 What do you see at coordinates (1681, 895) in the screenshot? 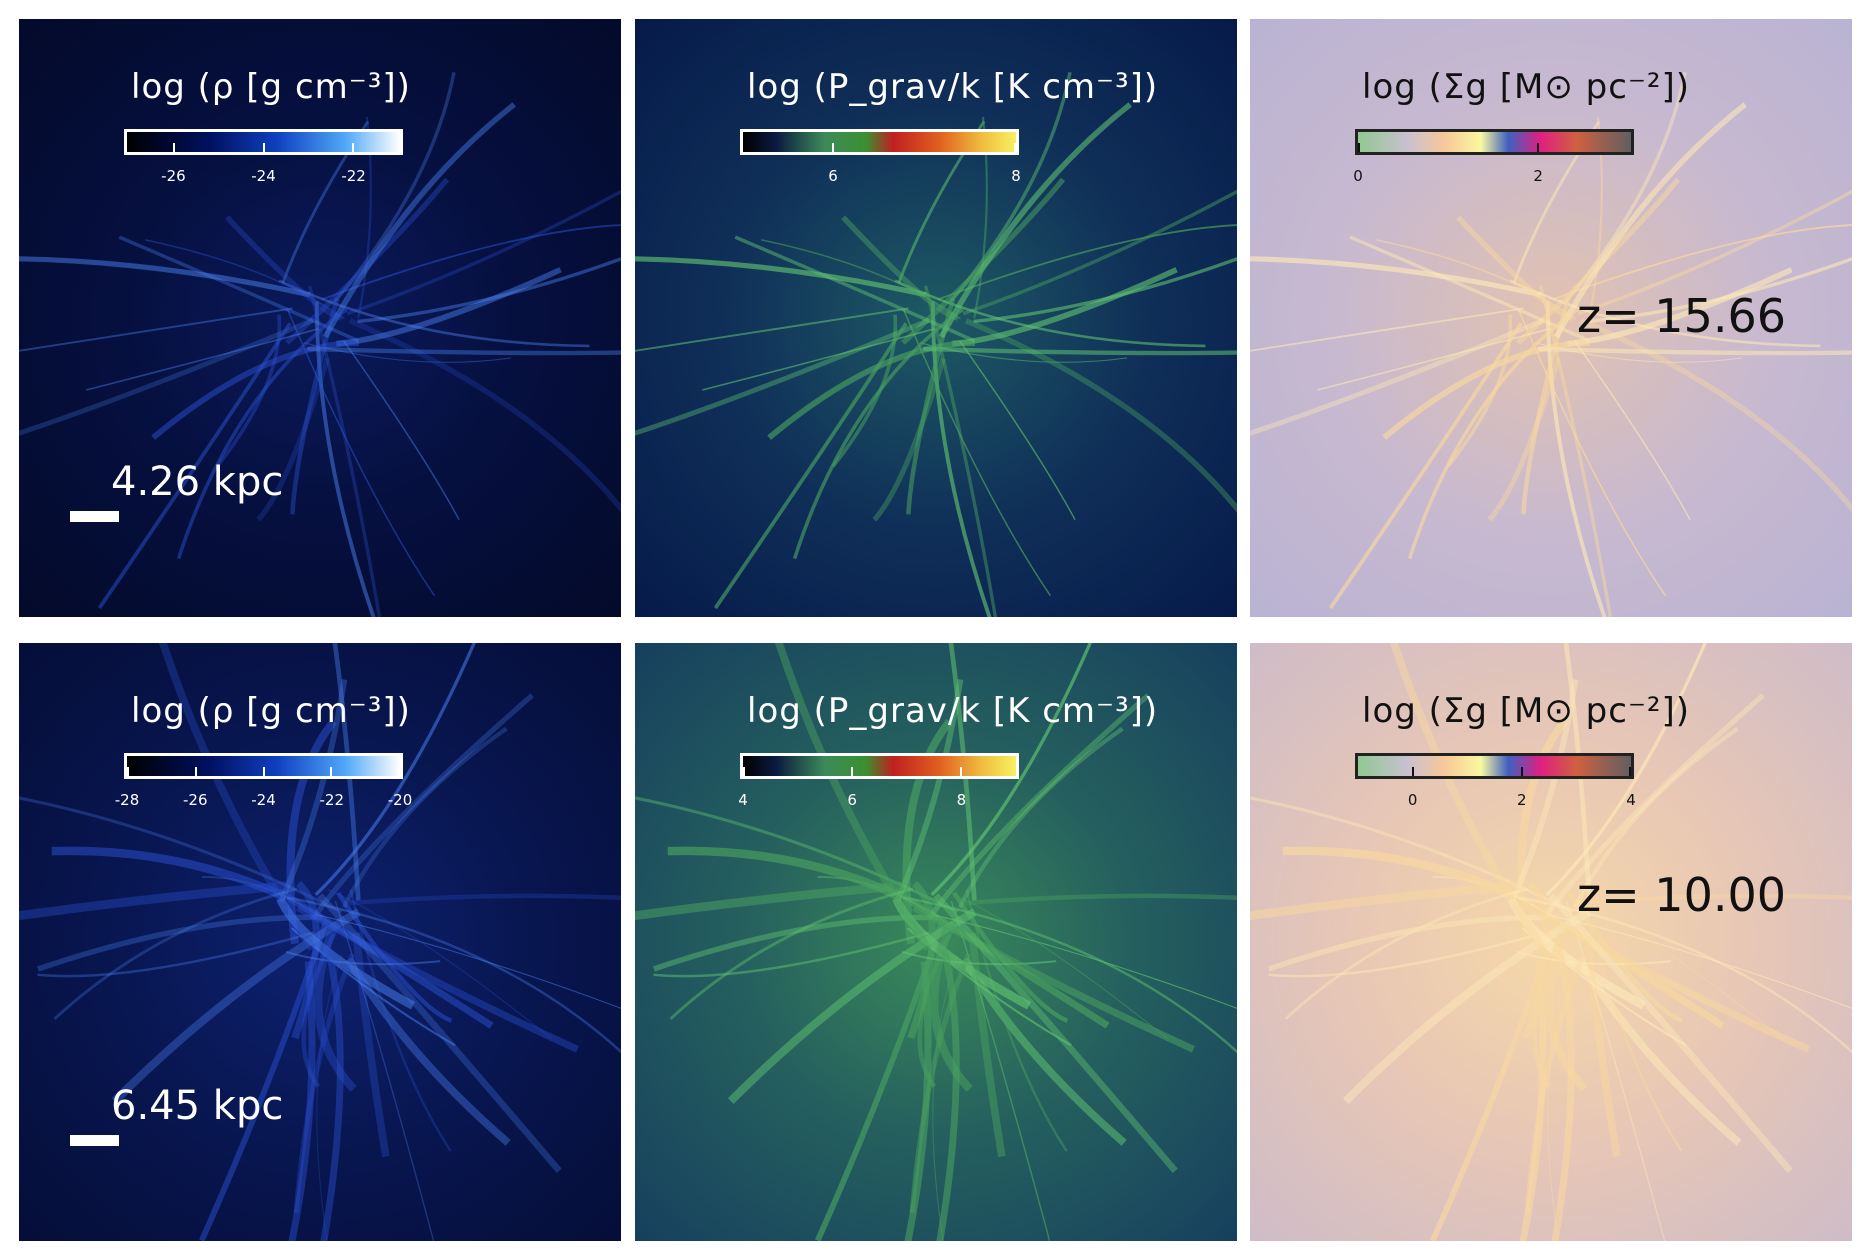
I see `redshift-label: z= 10.00` at bounding box center [1681, 895].